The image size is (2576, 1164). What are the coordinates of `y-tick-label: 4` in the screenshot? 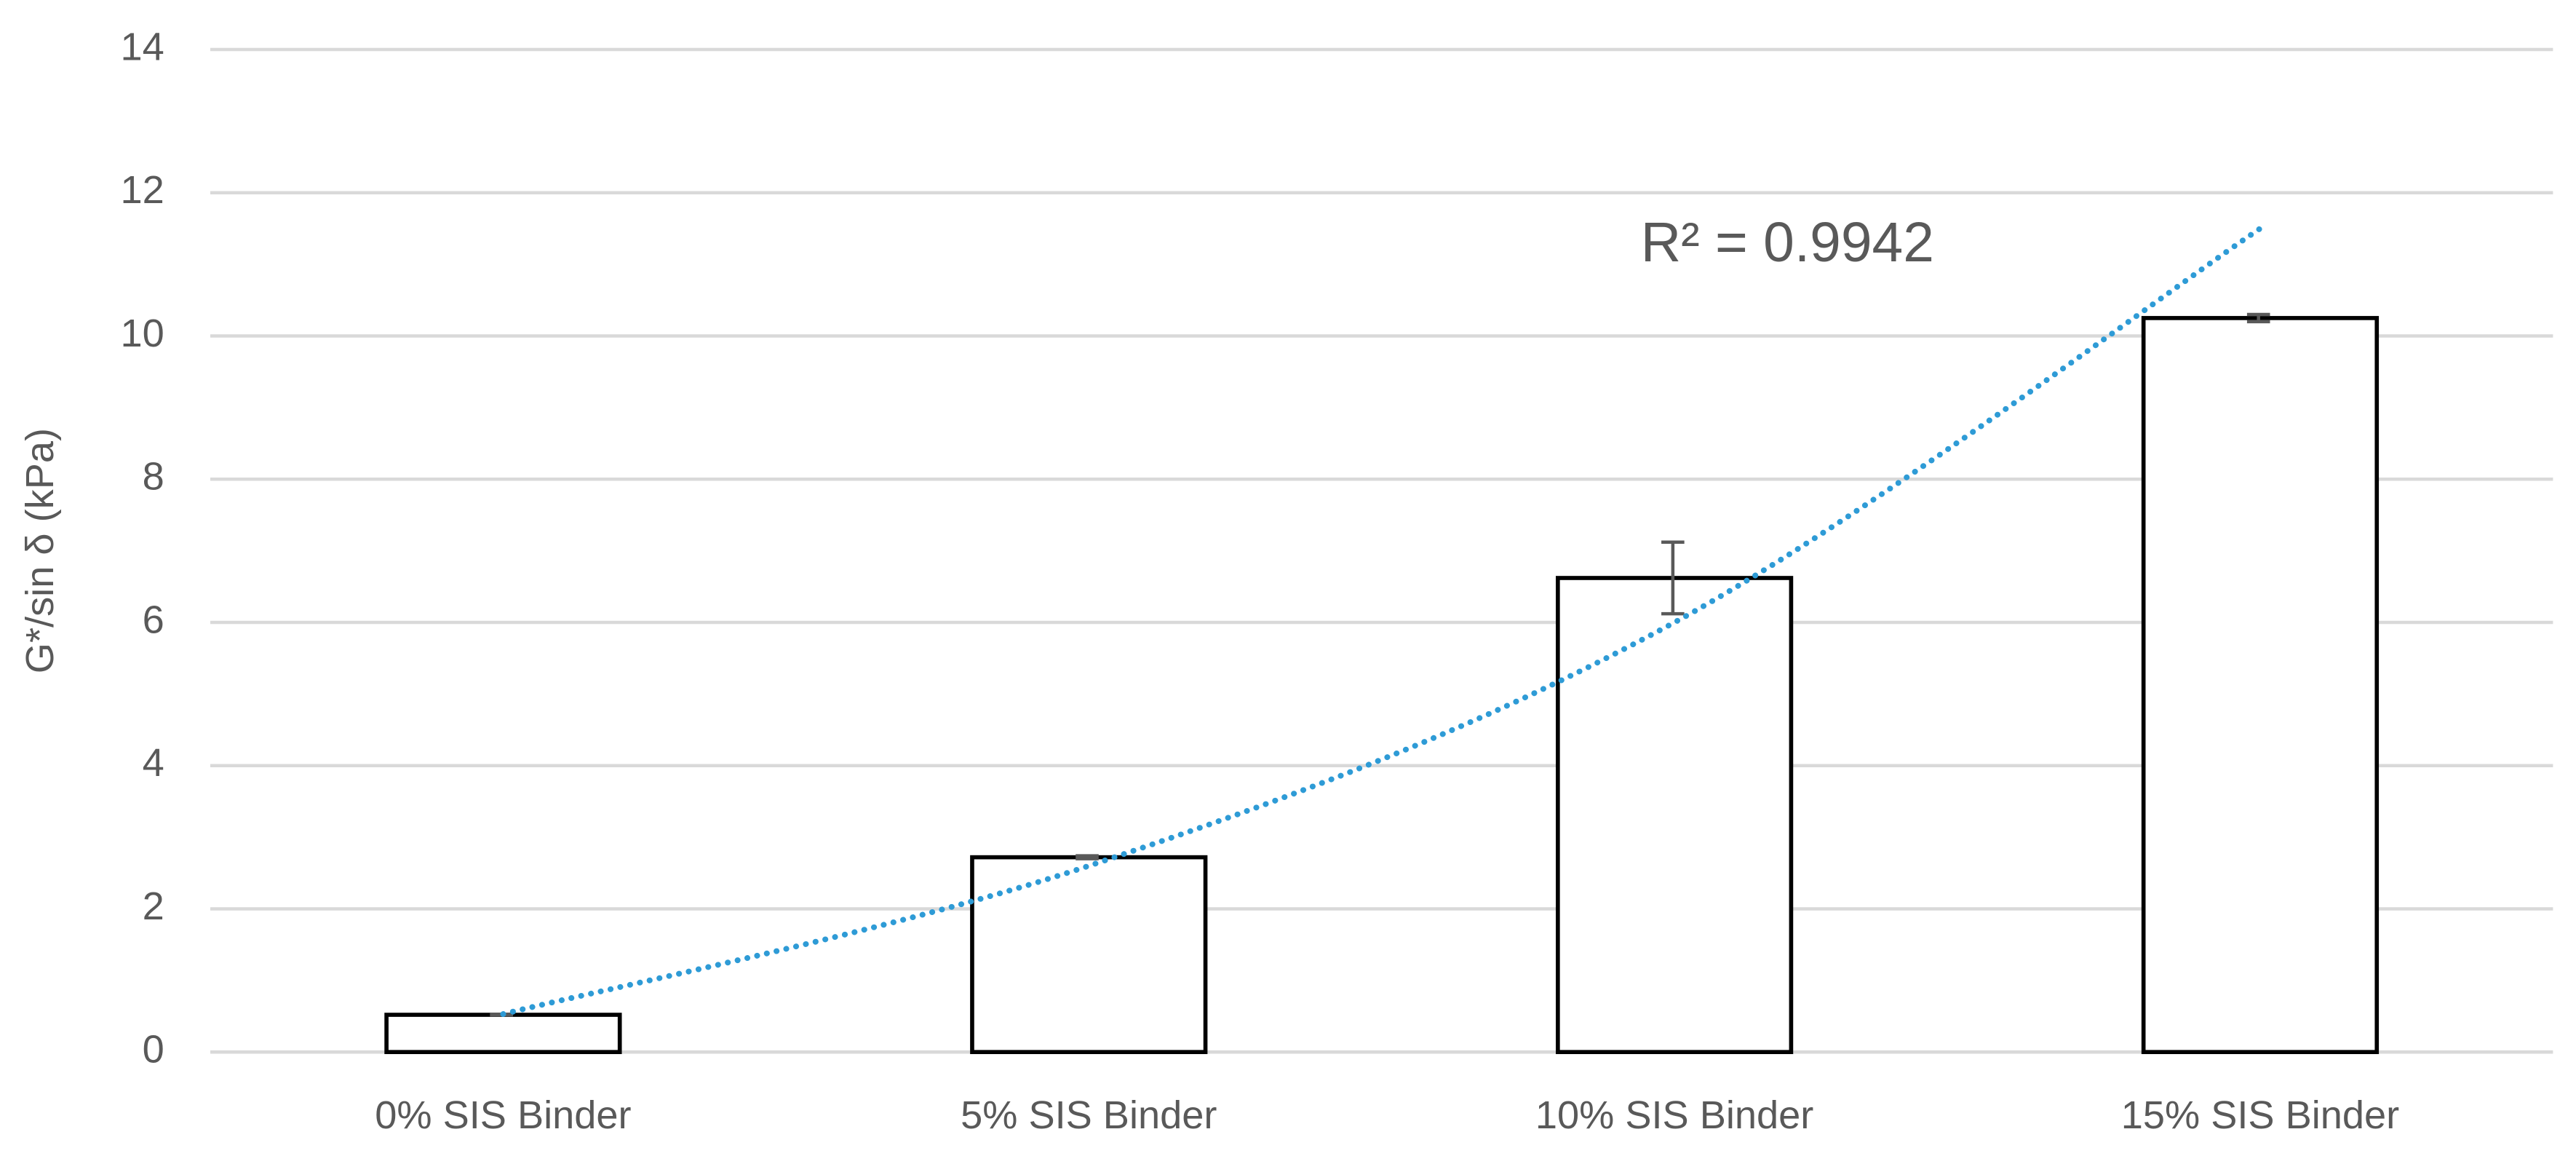 It's located at (153, 763).